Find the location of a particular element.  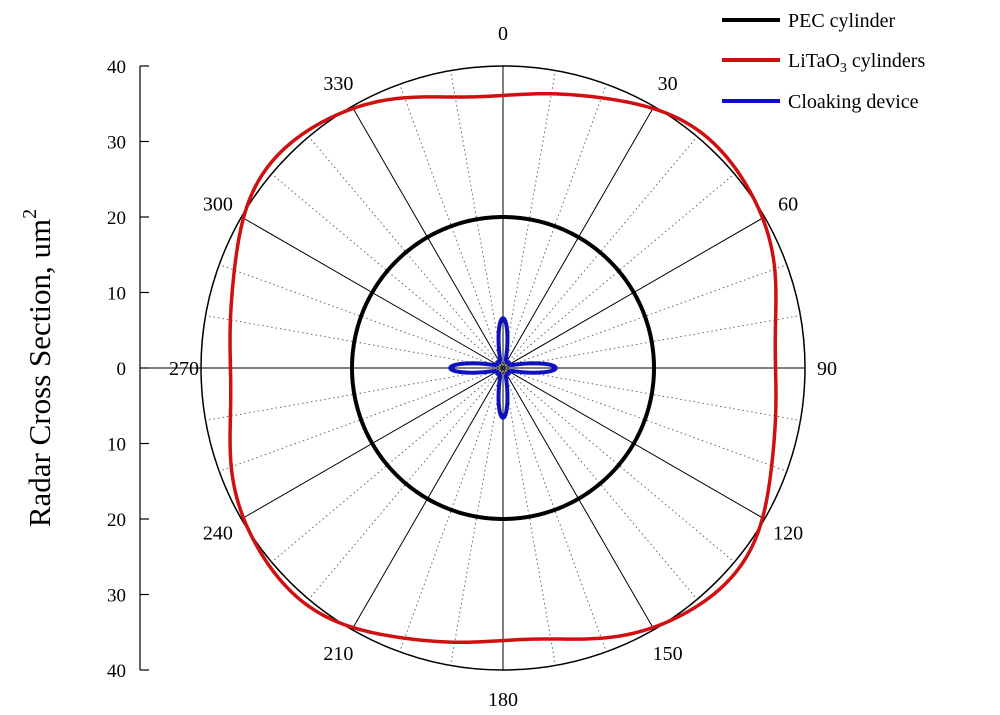

angle-label-150: 150 is located at coordinates (668, 654).